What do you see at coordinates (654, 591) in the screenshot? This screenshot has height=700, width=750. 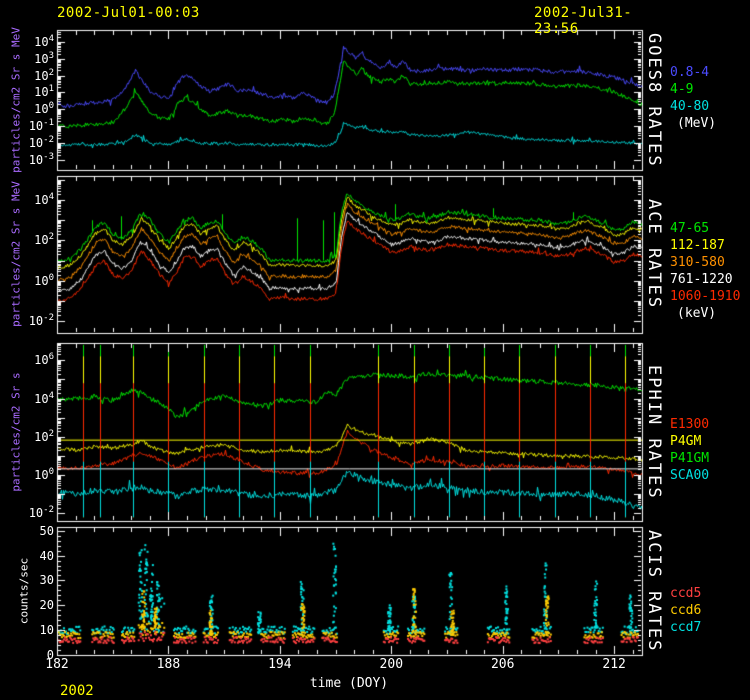 I see `acis-panel-title: ACIS RATES` at bounding box center [654, 591].